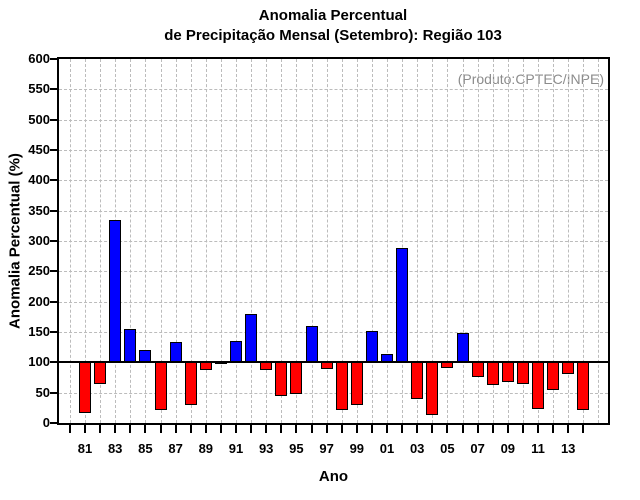 The width and height of the screenshot is (640, 500). I want to click on bar-2007, so click(477, 370).